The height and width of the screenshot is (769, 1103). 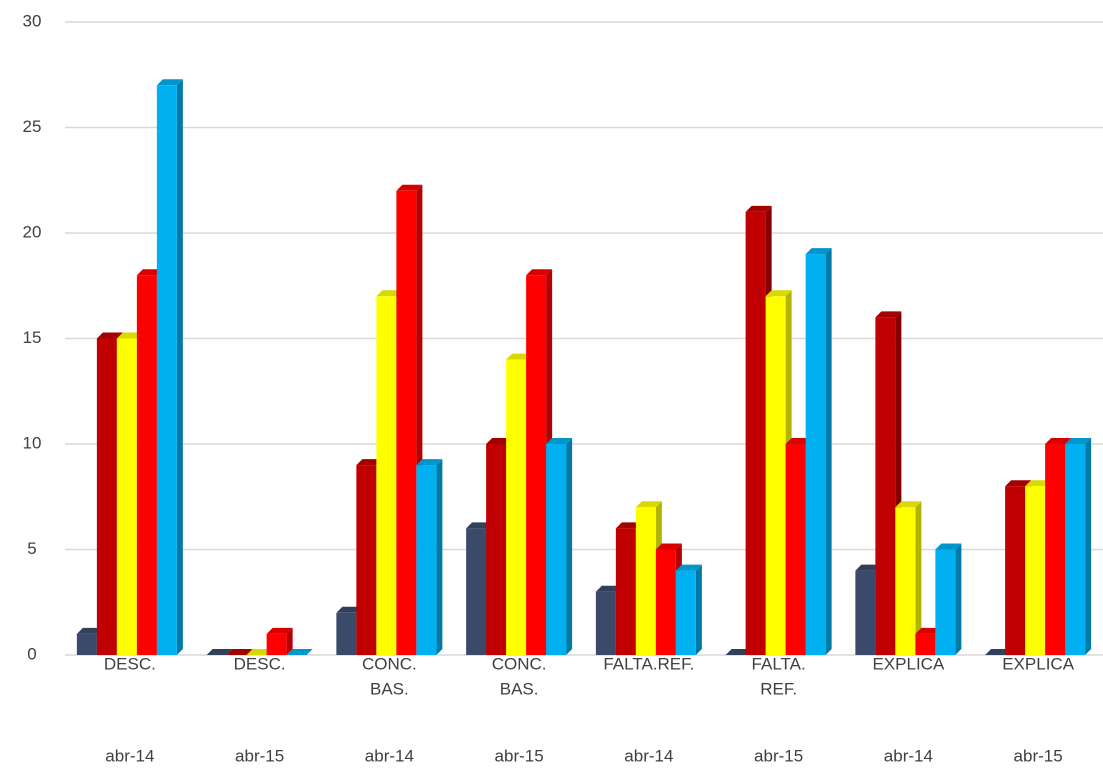 I want to click on x-tick-label: FALTA.REF., so click(x=648, y=663).